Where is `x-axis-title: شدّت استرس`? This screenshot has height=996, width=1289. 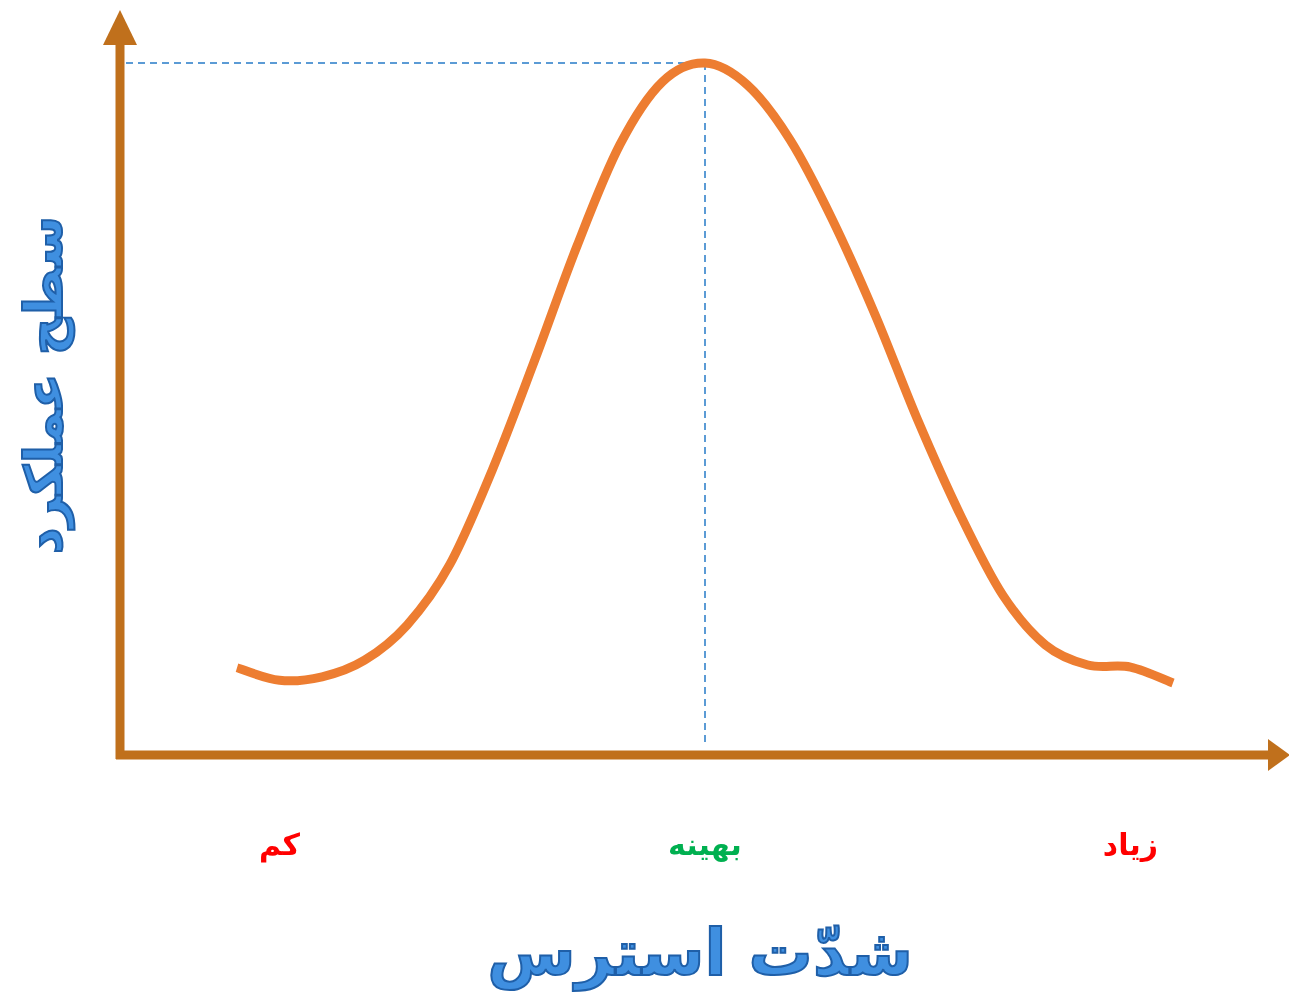
x-axis-title: شدّت استرس is located at coordinates (700, 953).